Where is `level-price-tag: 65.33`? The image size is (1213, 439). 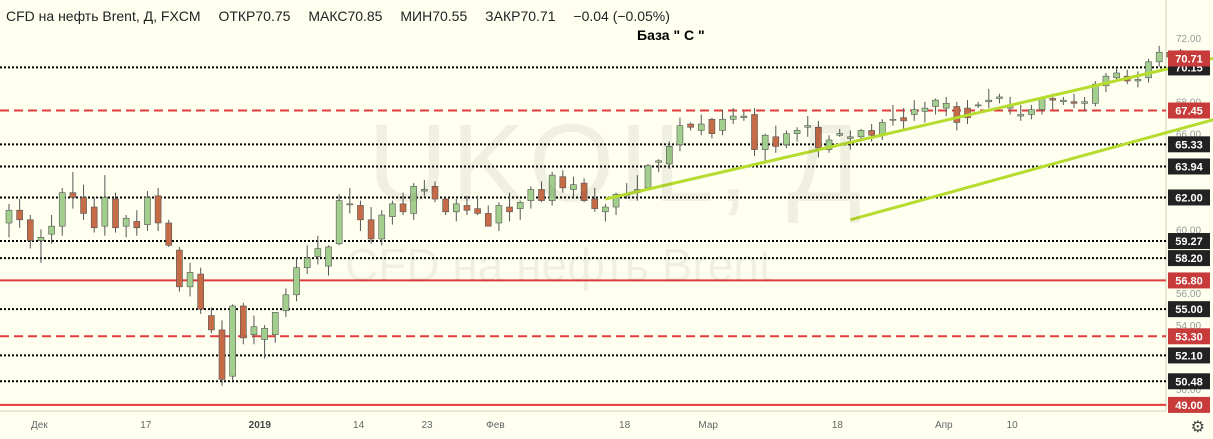
level-price-tag: 65.33 is located at coordinates (1189, 144).